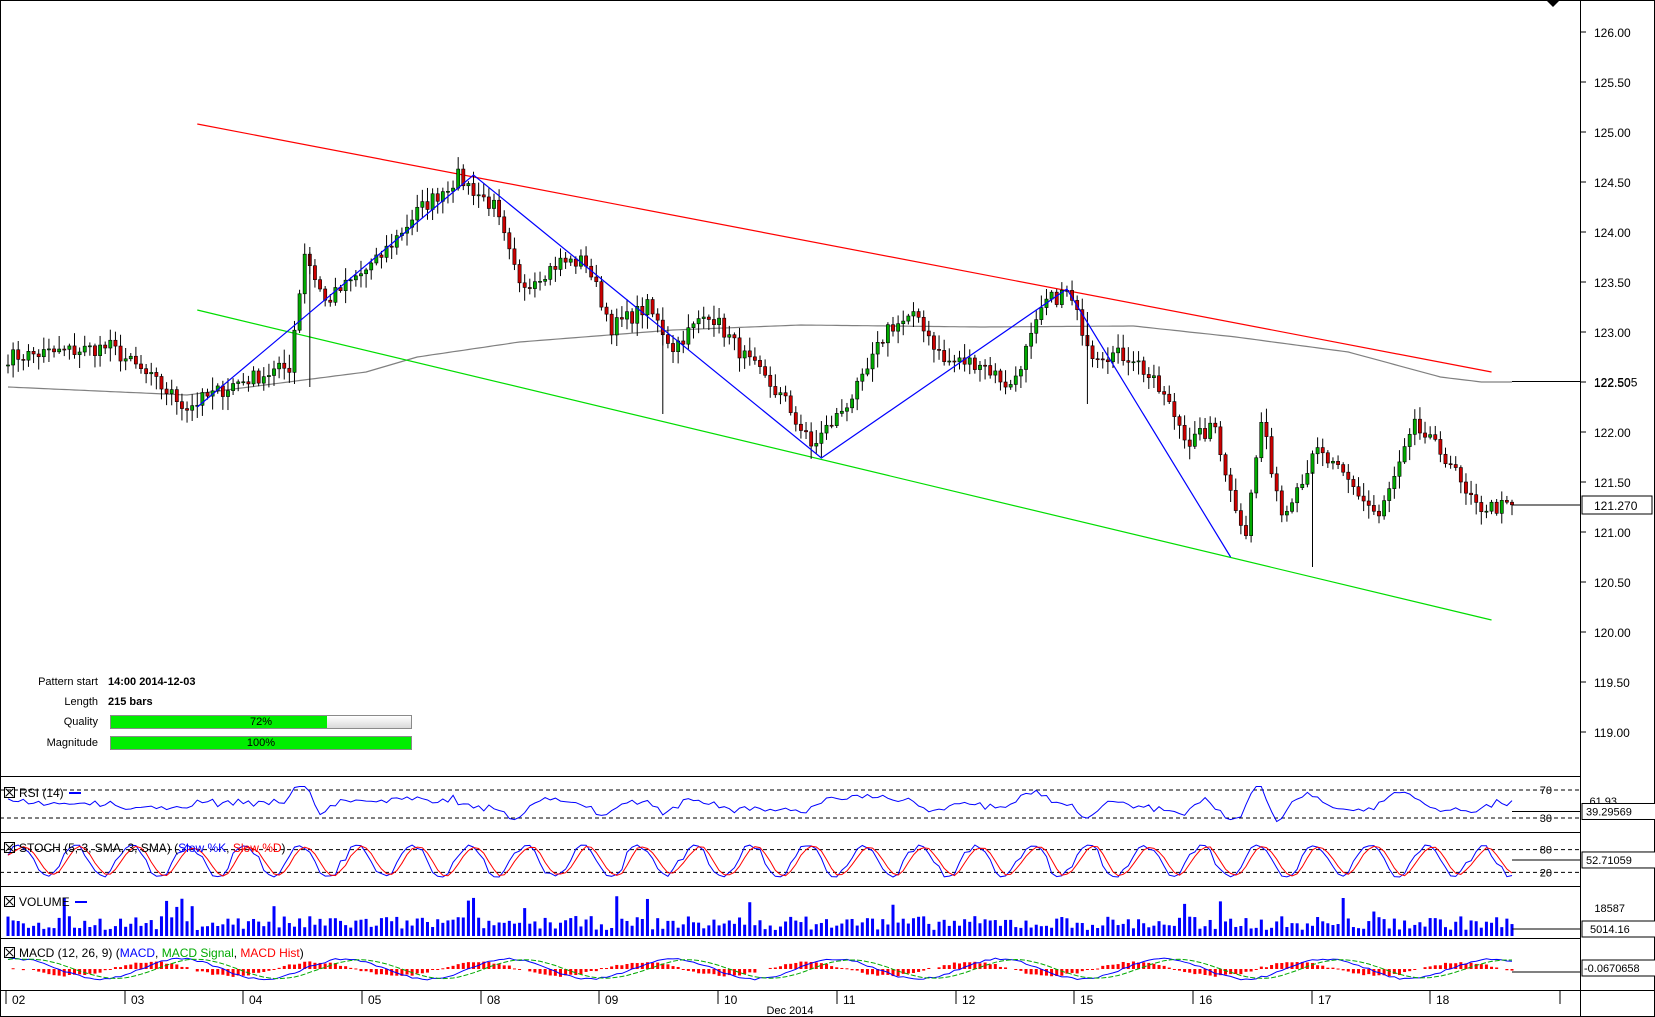 The height and width of the screenshot is (1017, 1655). I want to click on stoch-close-icon, so click(9, 847).